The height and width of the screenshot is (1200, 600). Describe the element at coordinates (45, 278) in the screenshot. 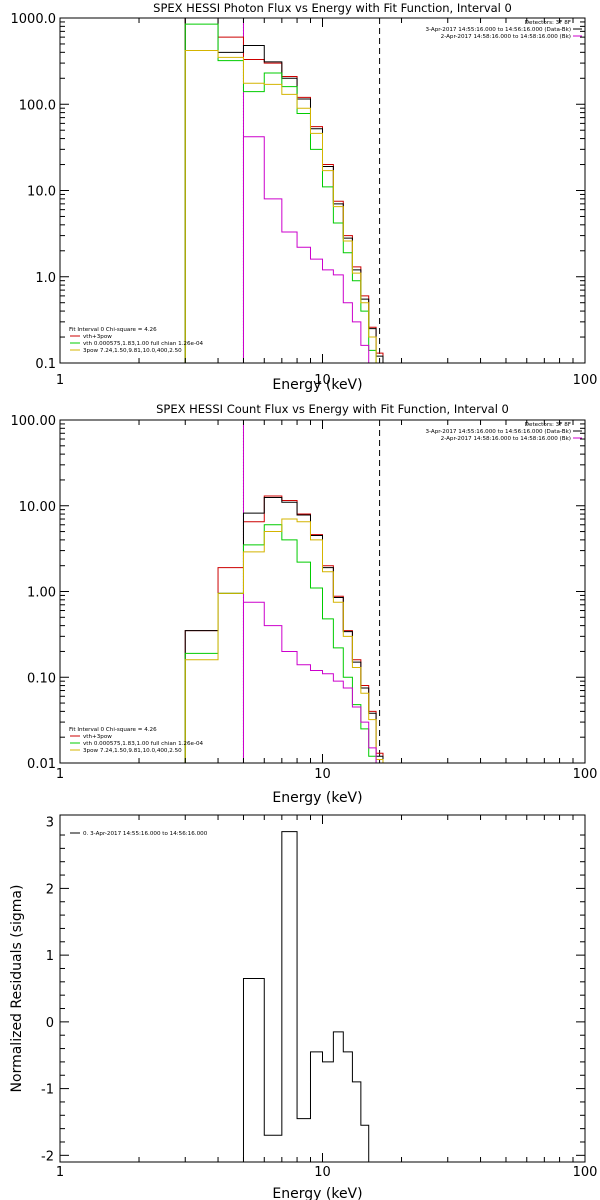

I see `y-tick-label-0-1: 1.0` at that location.